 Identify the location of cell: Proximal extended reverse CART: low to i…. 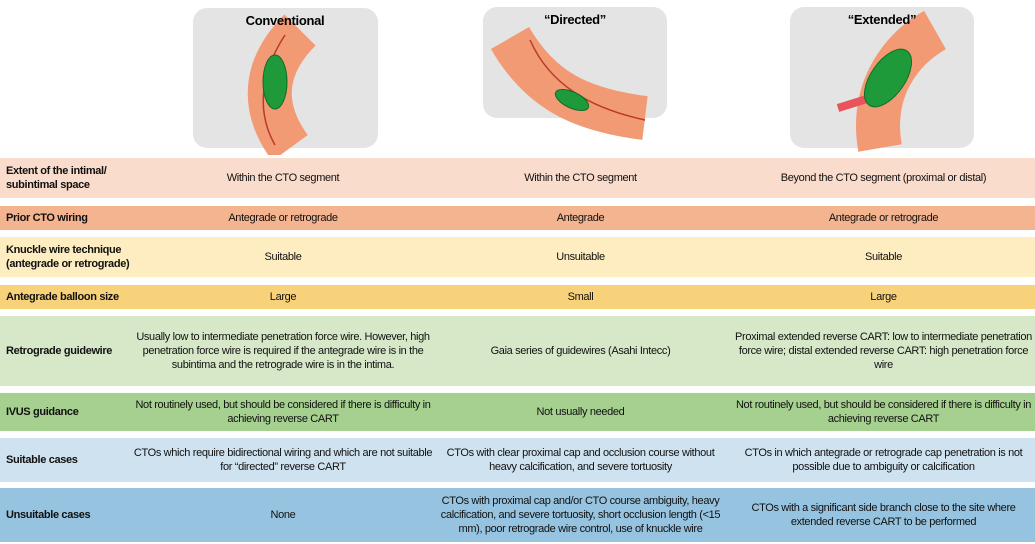
(883, 351).